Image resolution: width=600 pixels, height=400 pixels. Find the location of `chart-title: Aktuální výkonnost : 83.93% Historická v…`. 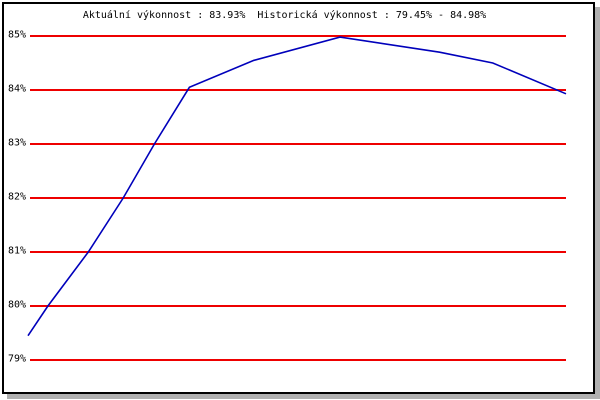

chart-title: Aktuální výkonnost : 83.93% Historická v… is located at coordinates (284, 15).